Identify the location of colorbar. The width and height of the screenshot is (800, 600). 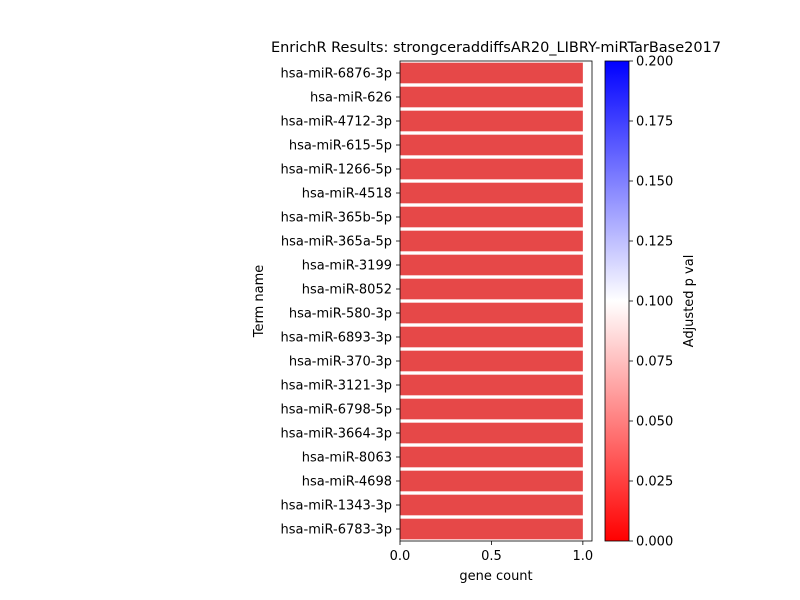
(617, 301).